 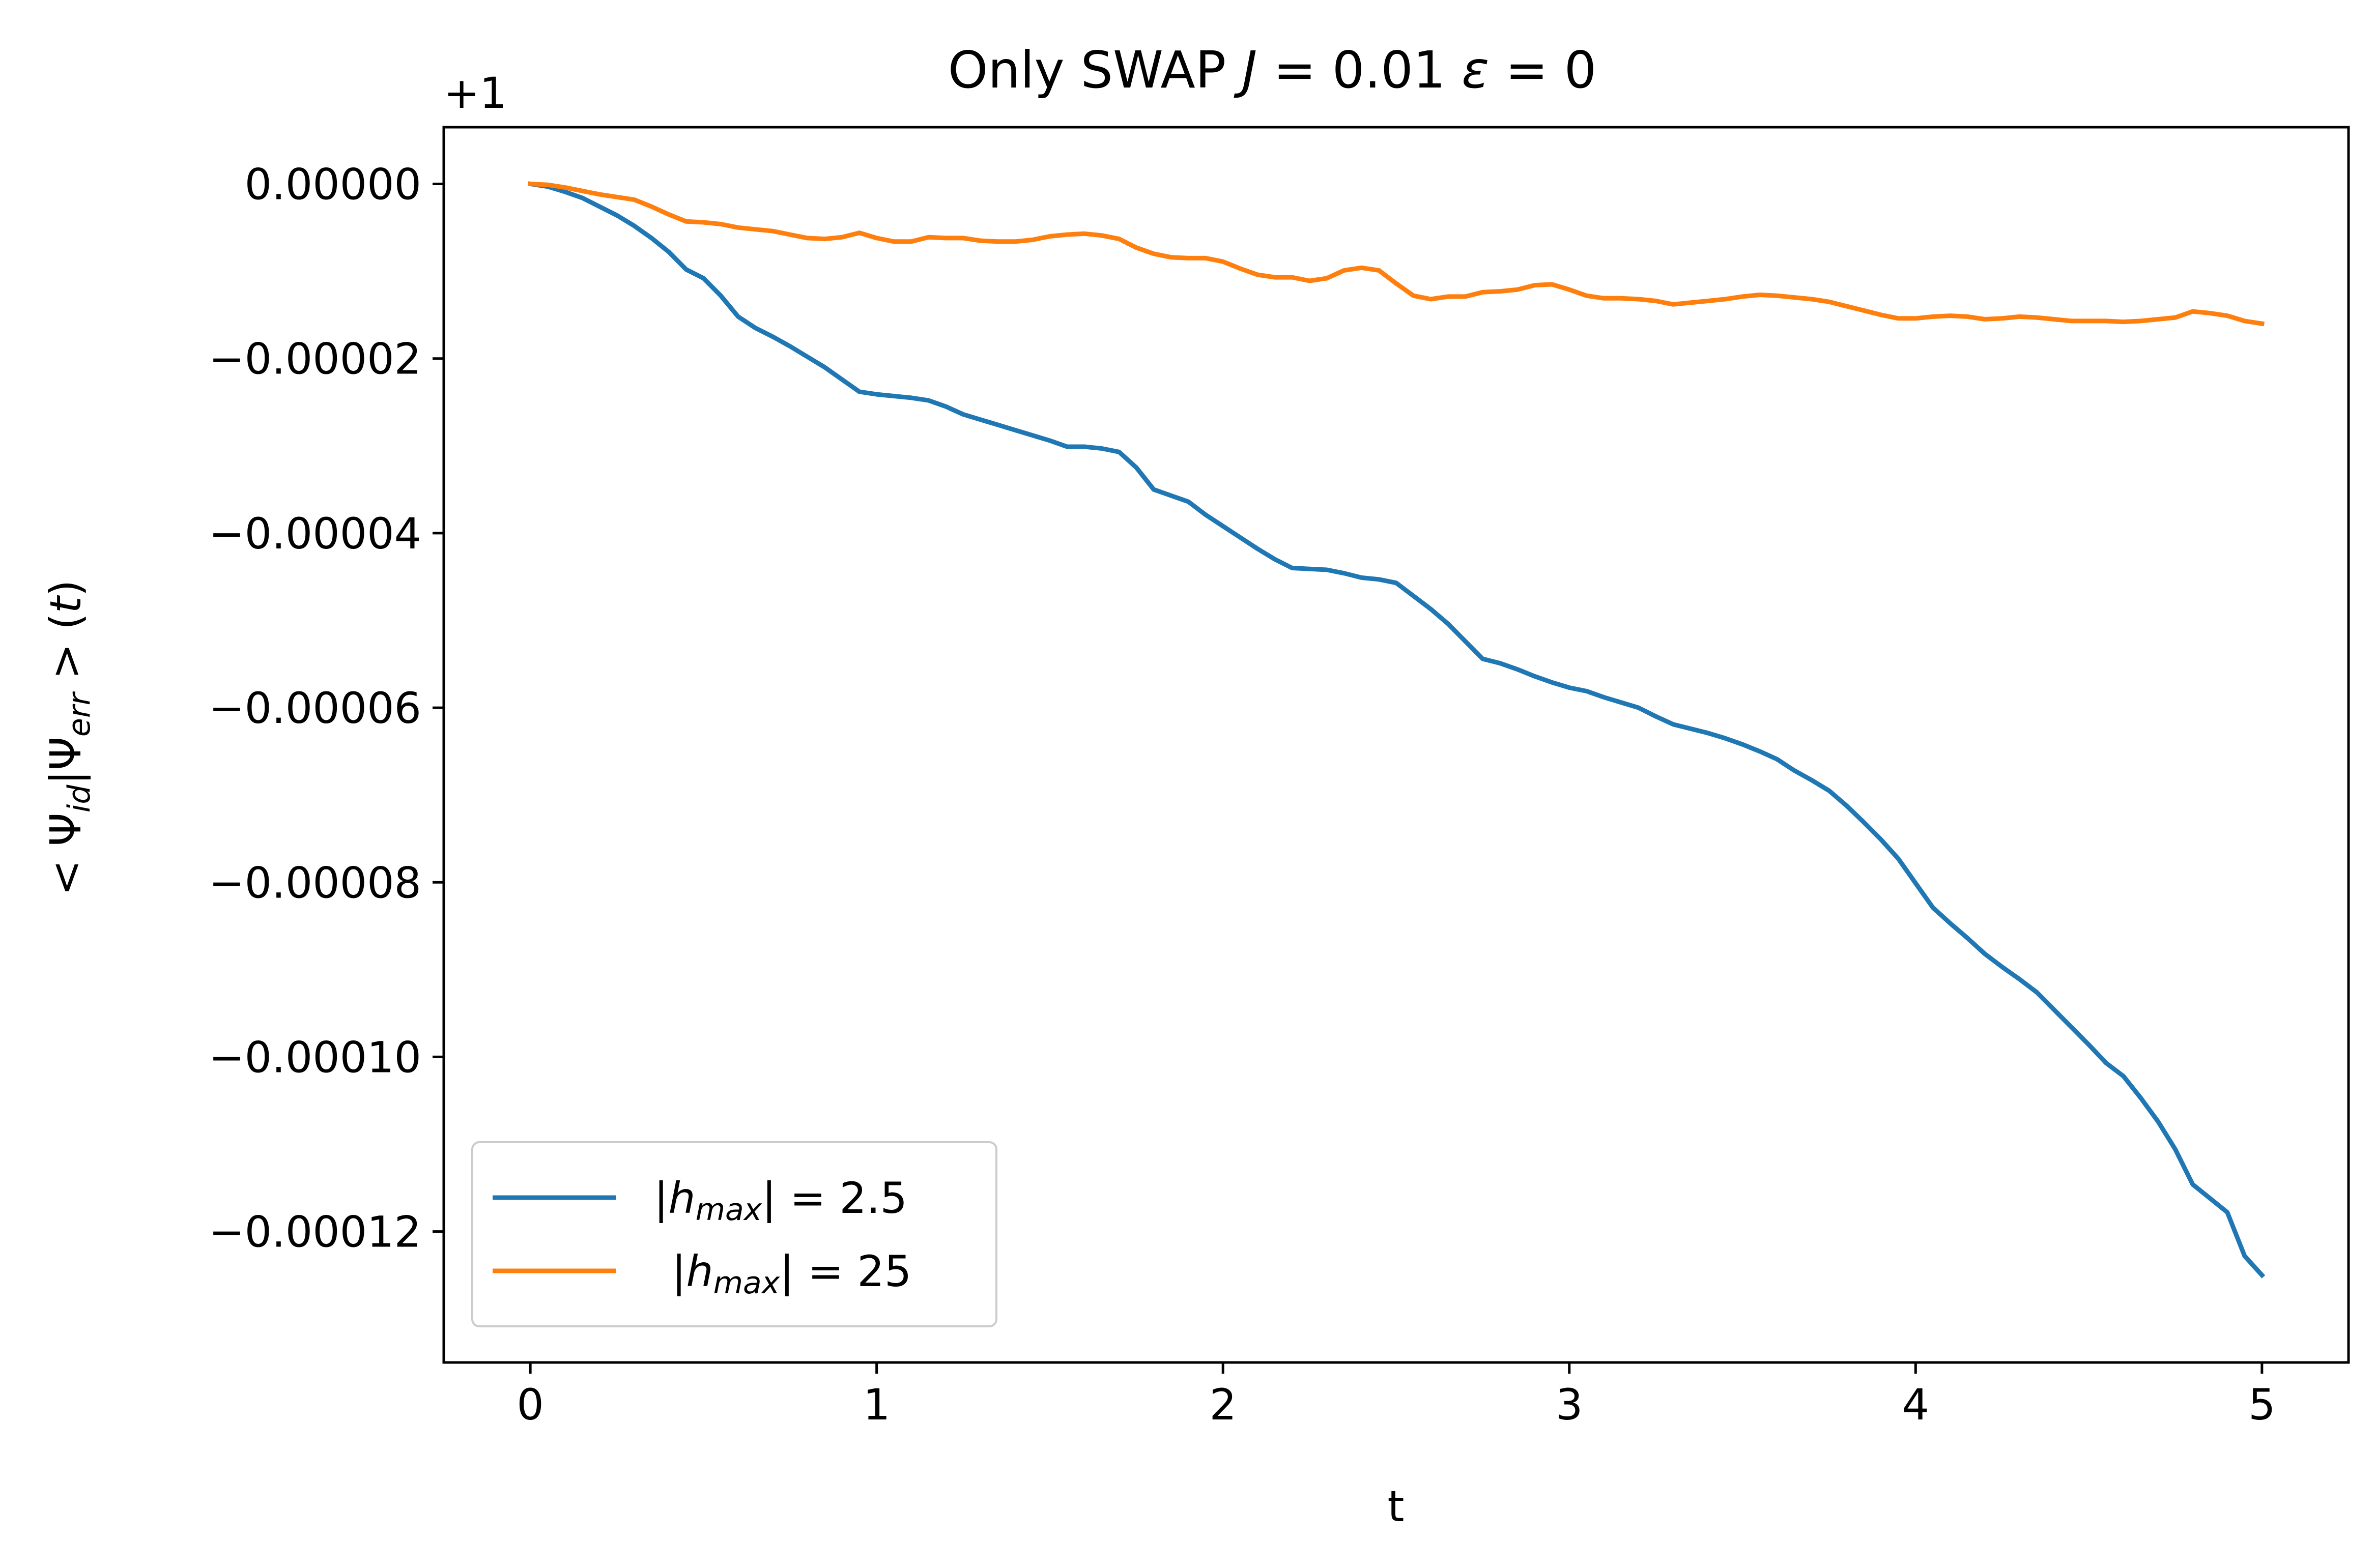 I want to click on legend-label-hmax-25: |hmax| = 25, so click(x=791, y=1273).